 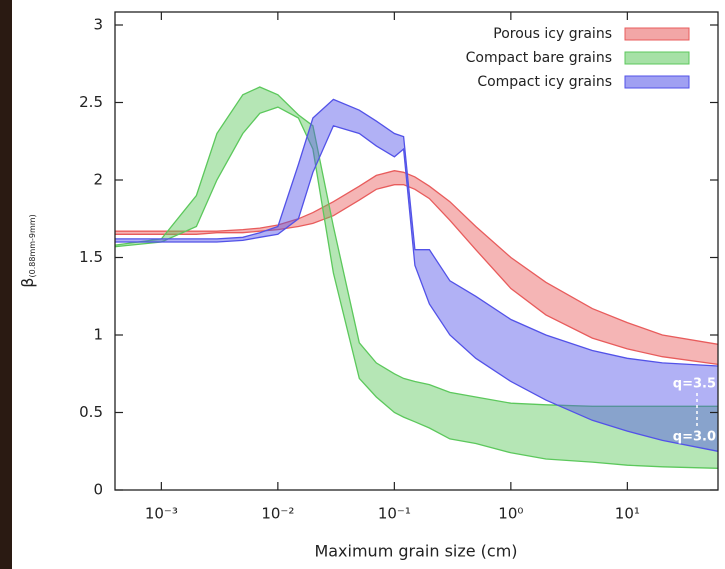 I want to click on y-tick-label: 1.5, so click(x=91, y=257).